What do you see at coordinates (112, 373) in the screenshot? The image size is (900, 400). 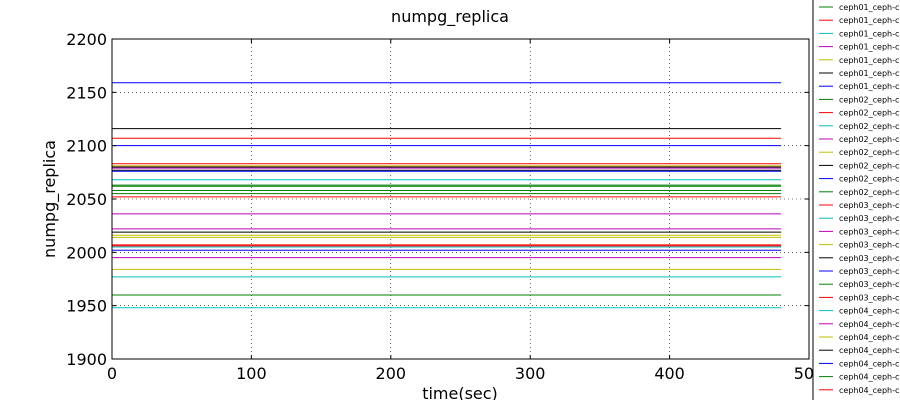 I see `x-tick-label: 0` at bounding box center [112, 373].